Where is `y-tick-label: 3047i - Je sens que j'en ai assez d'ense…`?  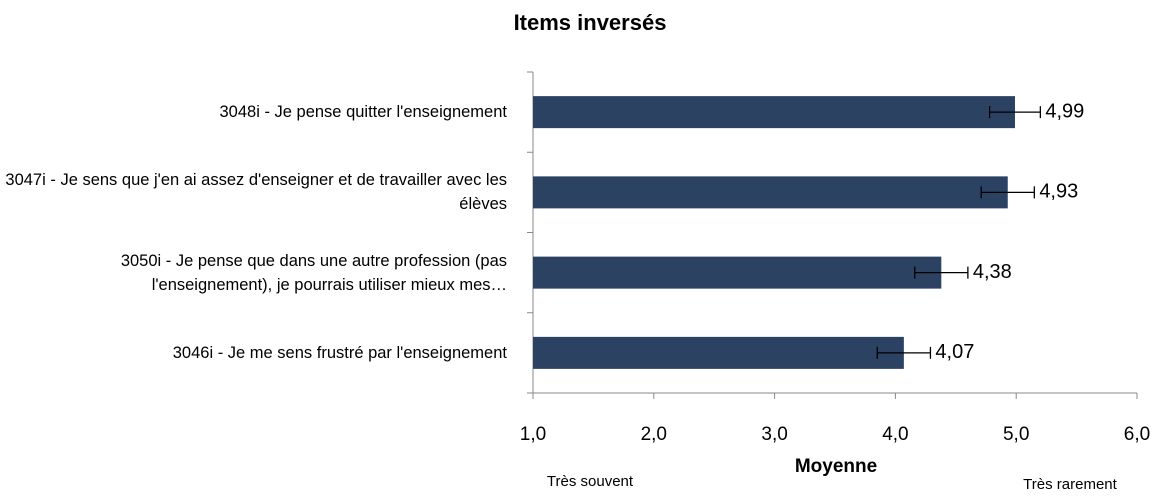
y-tick-label: 3047i - Je sens que j'en ai assez d'ense… is located at coordinates (256, 192).